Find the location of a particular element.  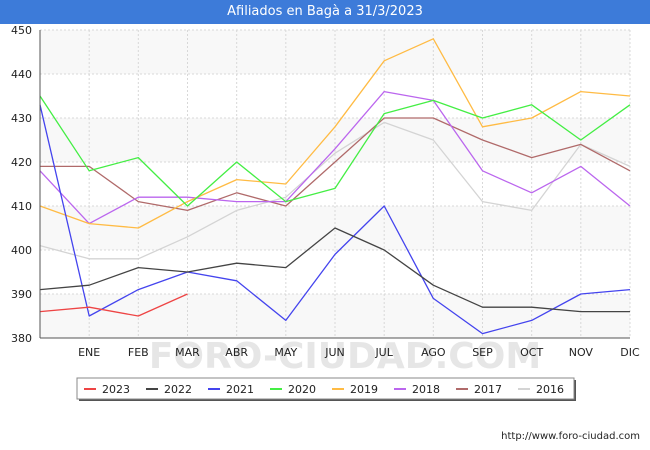

legend-label-2020: 2020 is located at coordinates (302, 389).